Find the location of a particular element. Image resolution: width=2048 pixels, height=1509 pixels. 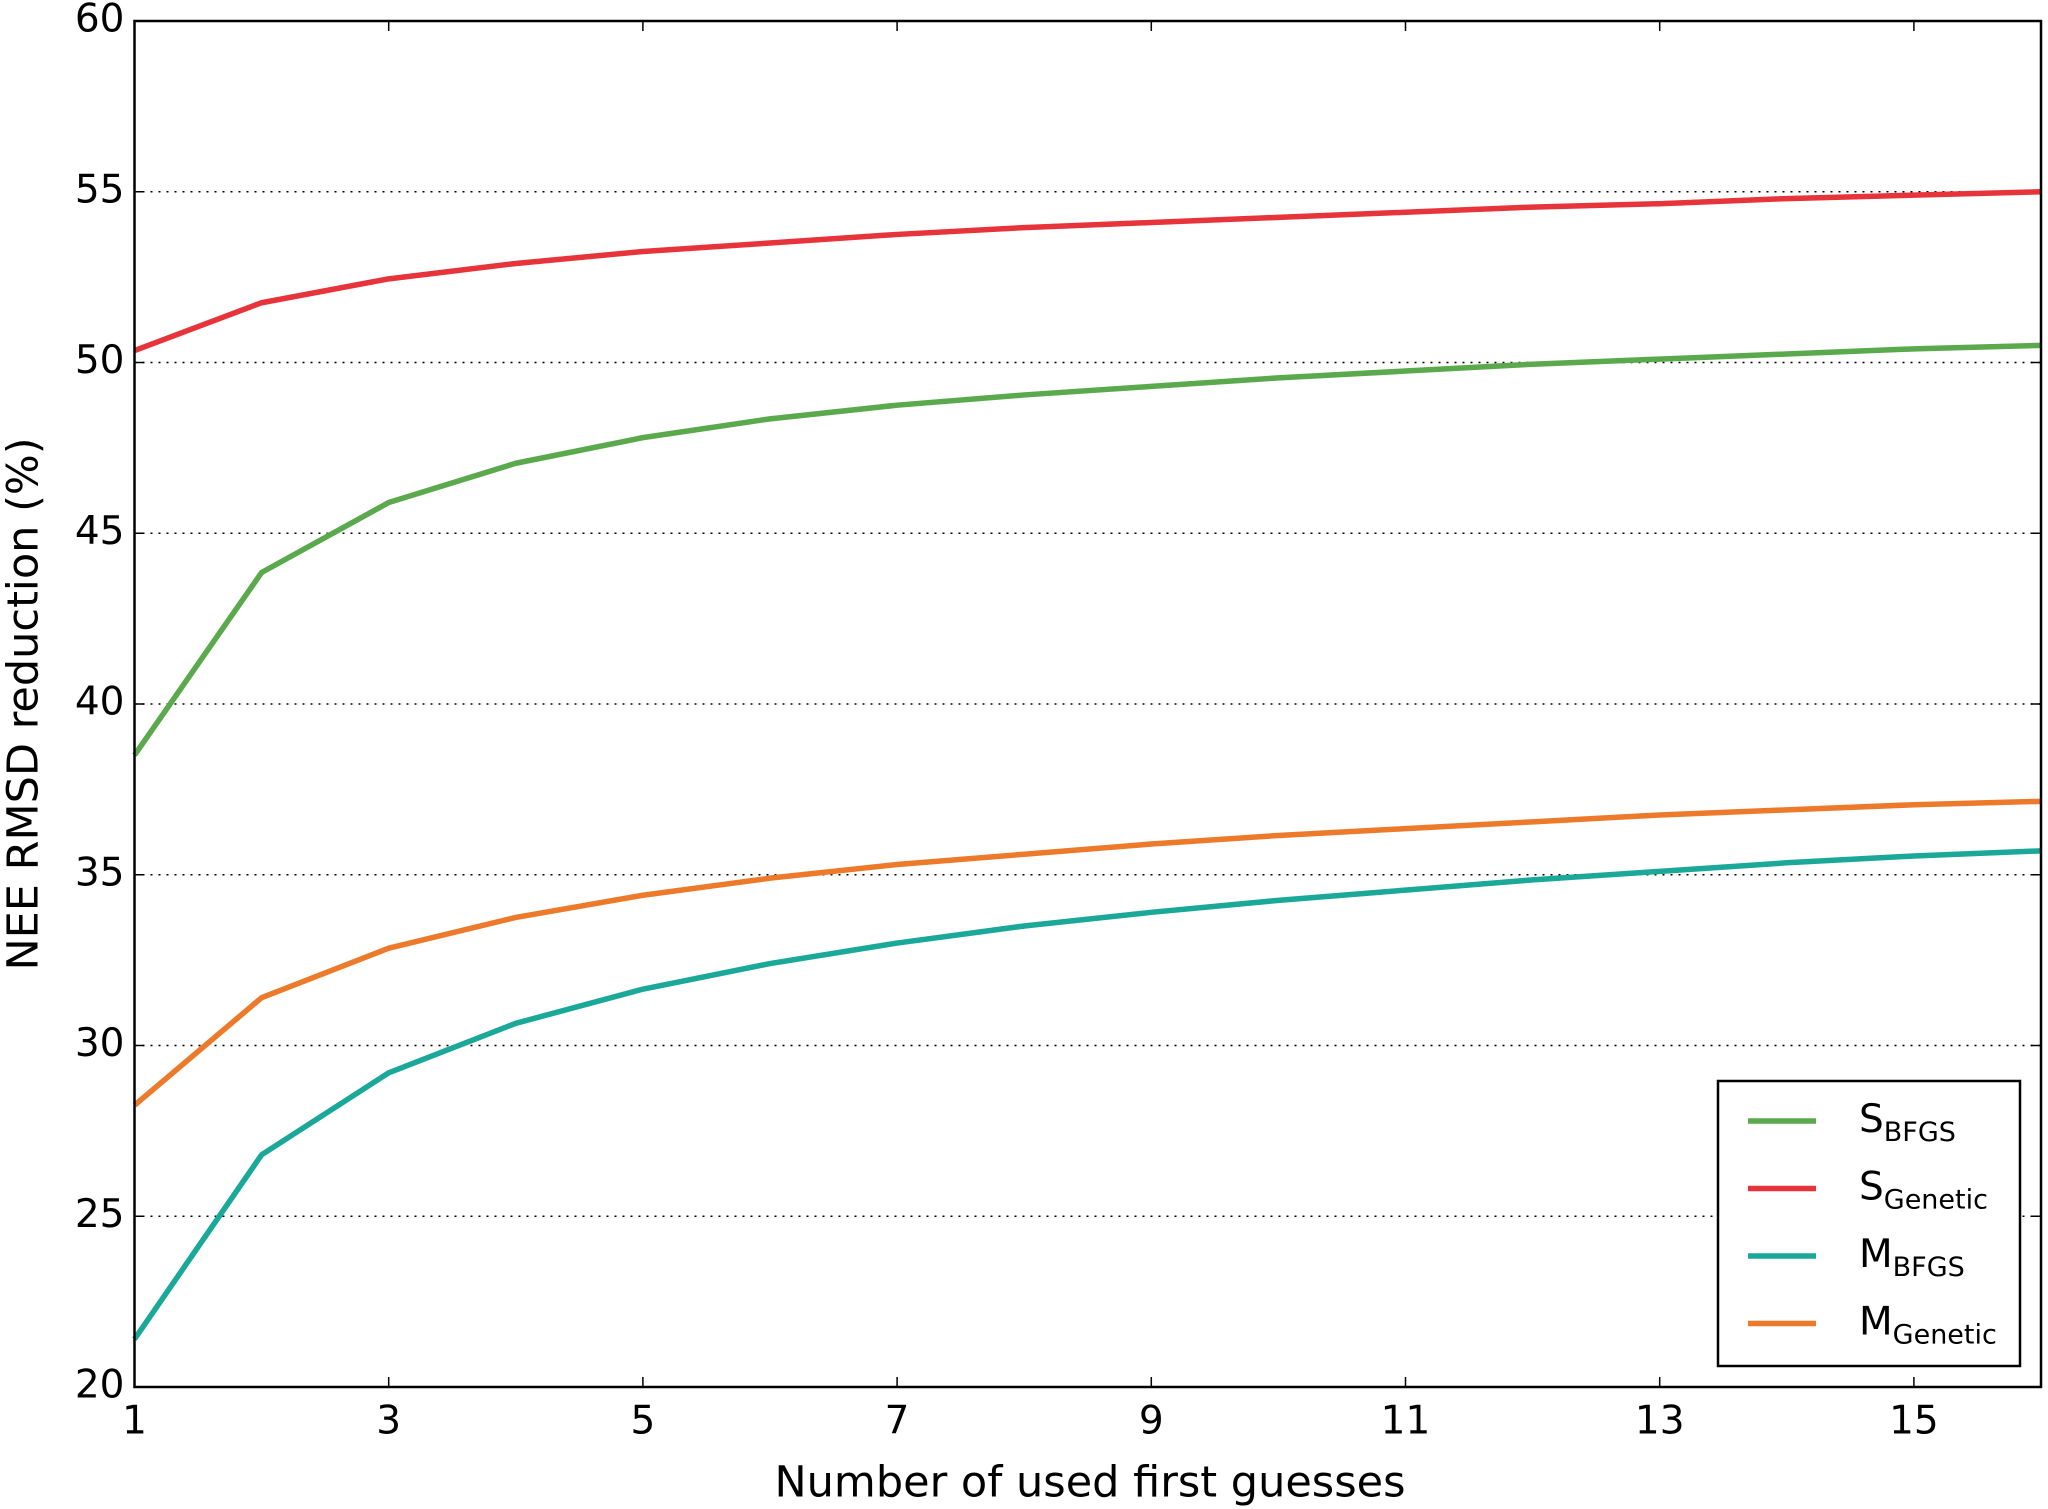

x-tick-label: 3 is located at coordinates (388, 1421).